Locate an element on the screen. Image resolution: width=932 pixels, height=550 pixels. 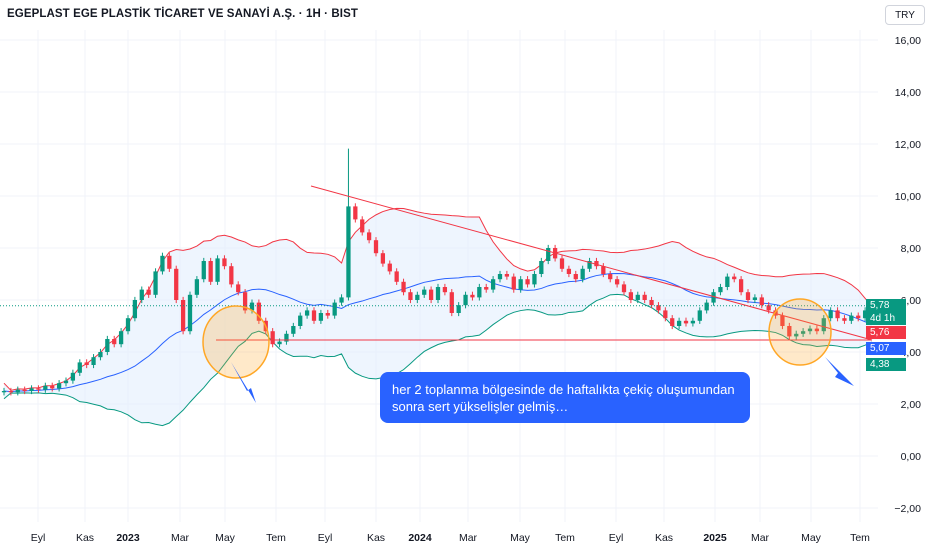
y-tick-label: 14,00 is located at coordinates (908, 93).